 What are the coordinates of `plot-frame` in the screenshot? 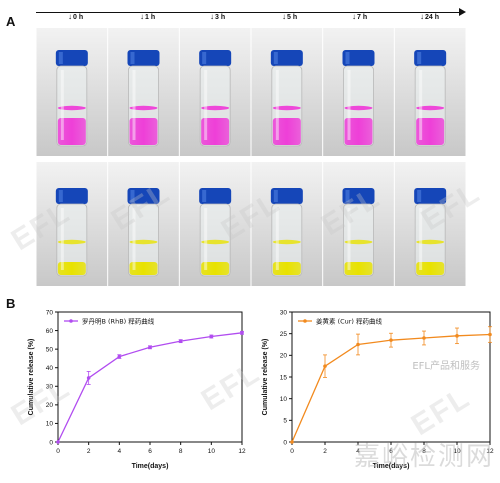 It's located at (150, 377).